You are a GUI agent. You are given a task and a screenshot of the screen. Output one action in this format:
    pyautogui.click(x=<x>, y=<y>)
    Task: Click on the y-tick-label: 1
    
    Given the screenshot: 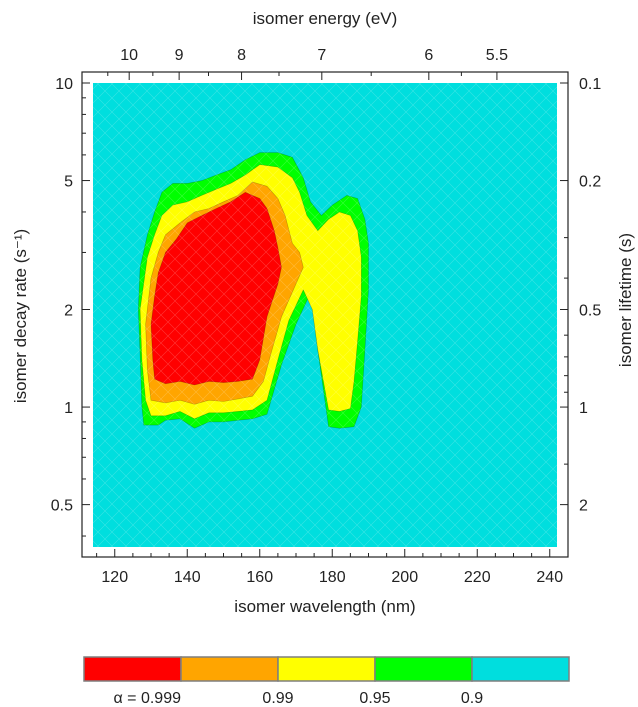 What is the action you would take?
    pyautogui.click(x=68, y=408)
    